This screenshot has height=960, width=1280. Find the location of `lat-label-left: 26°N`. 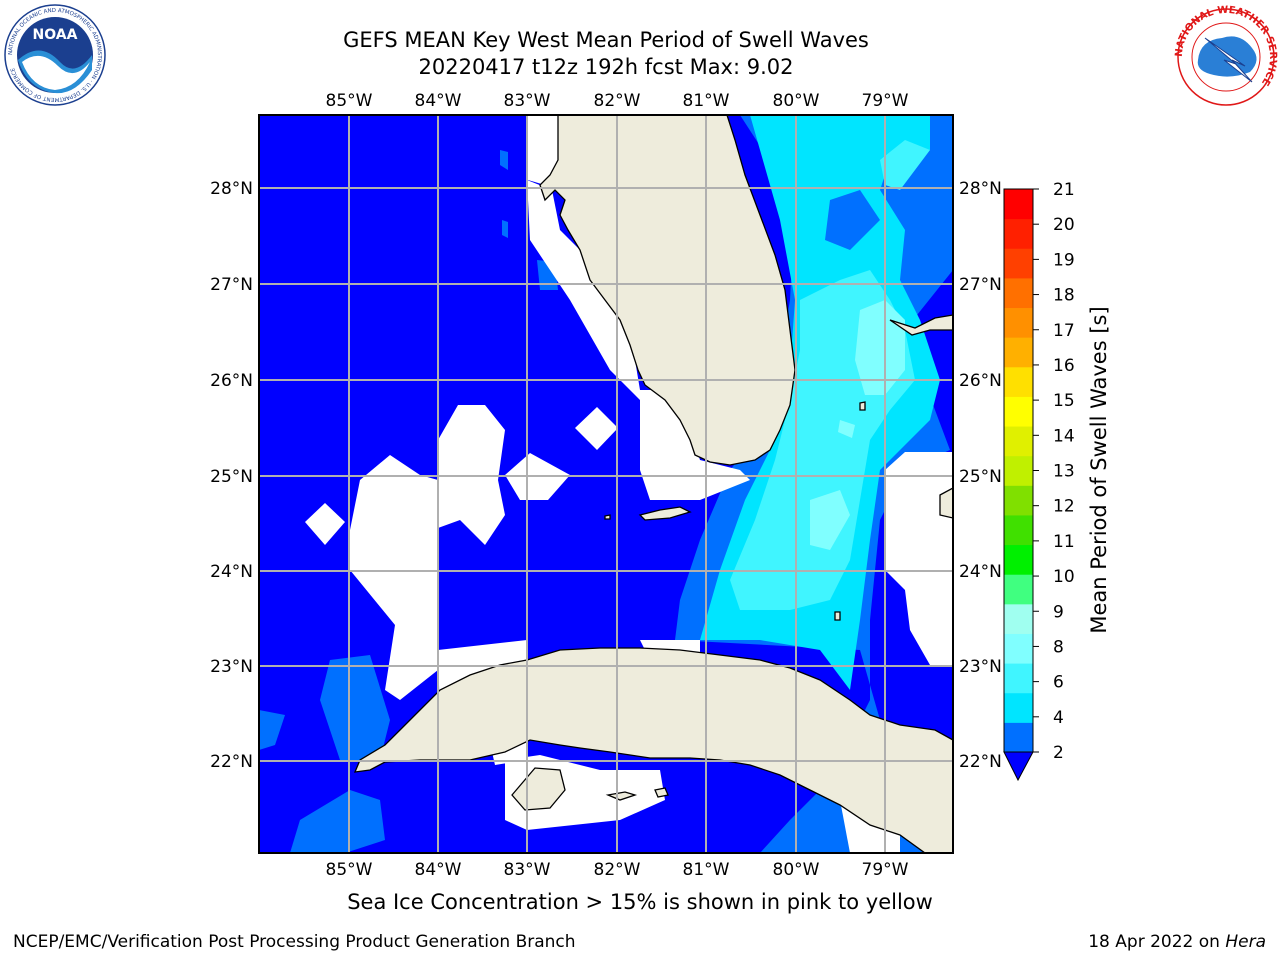

lat-label-left: 26°N is located at coordinates (231, 381).